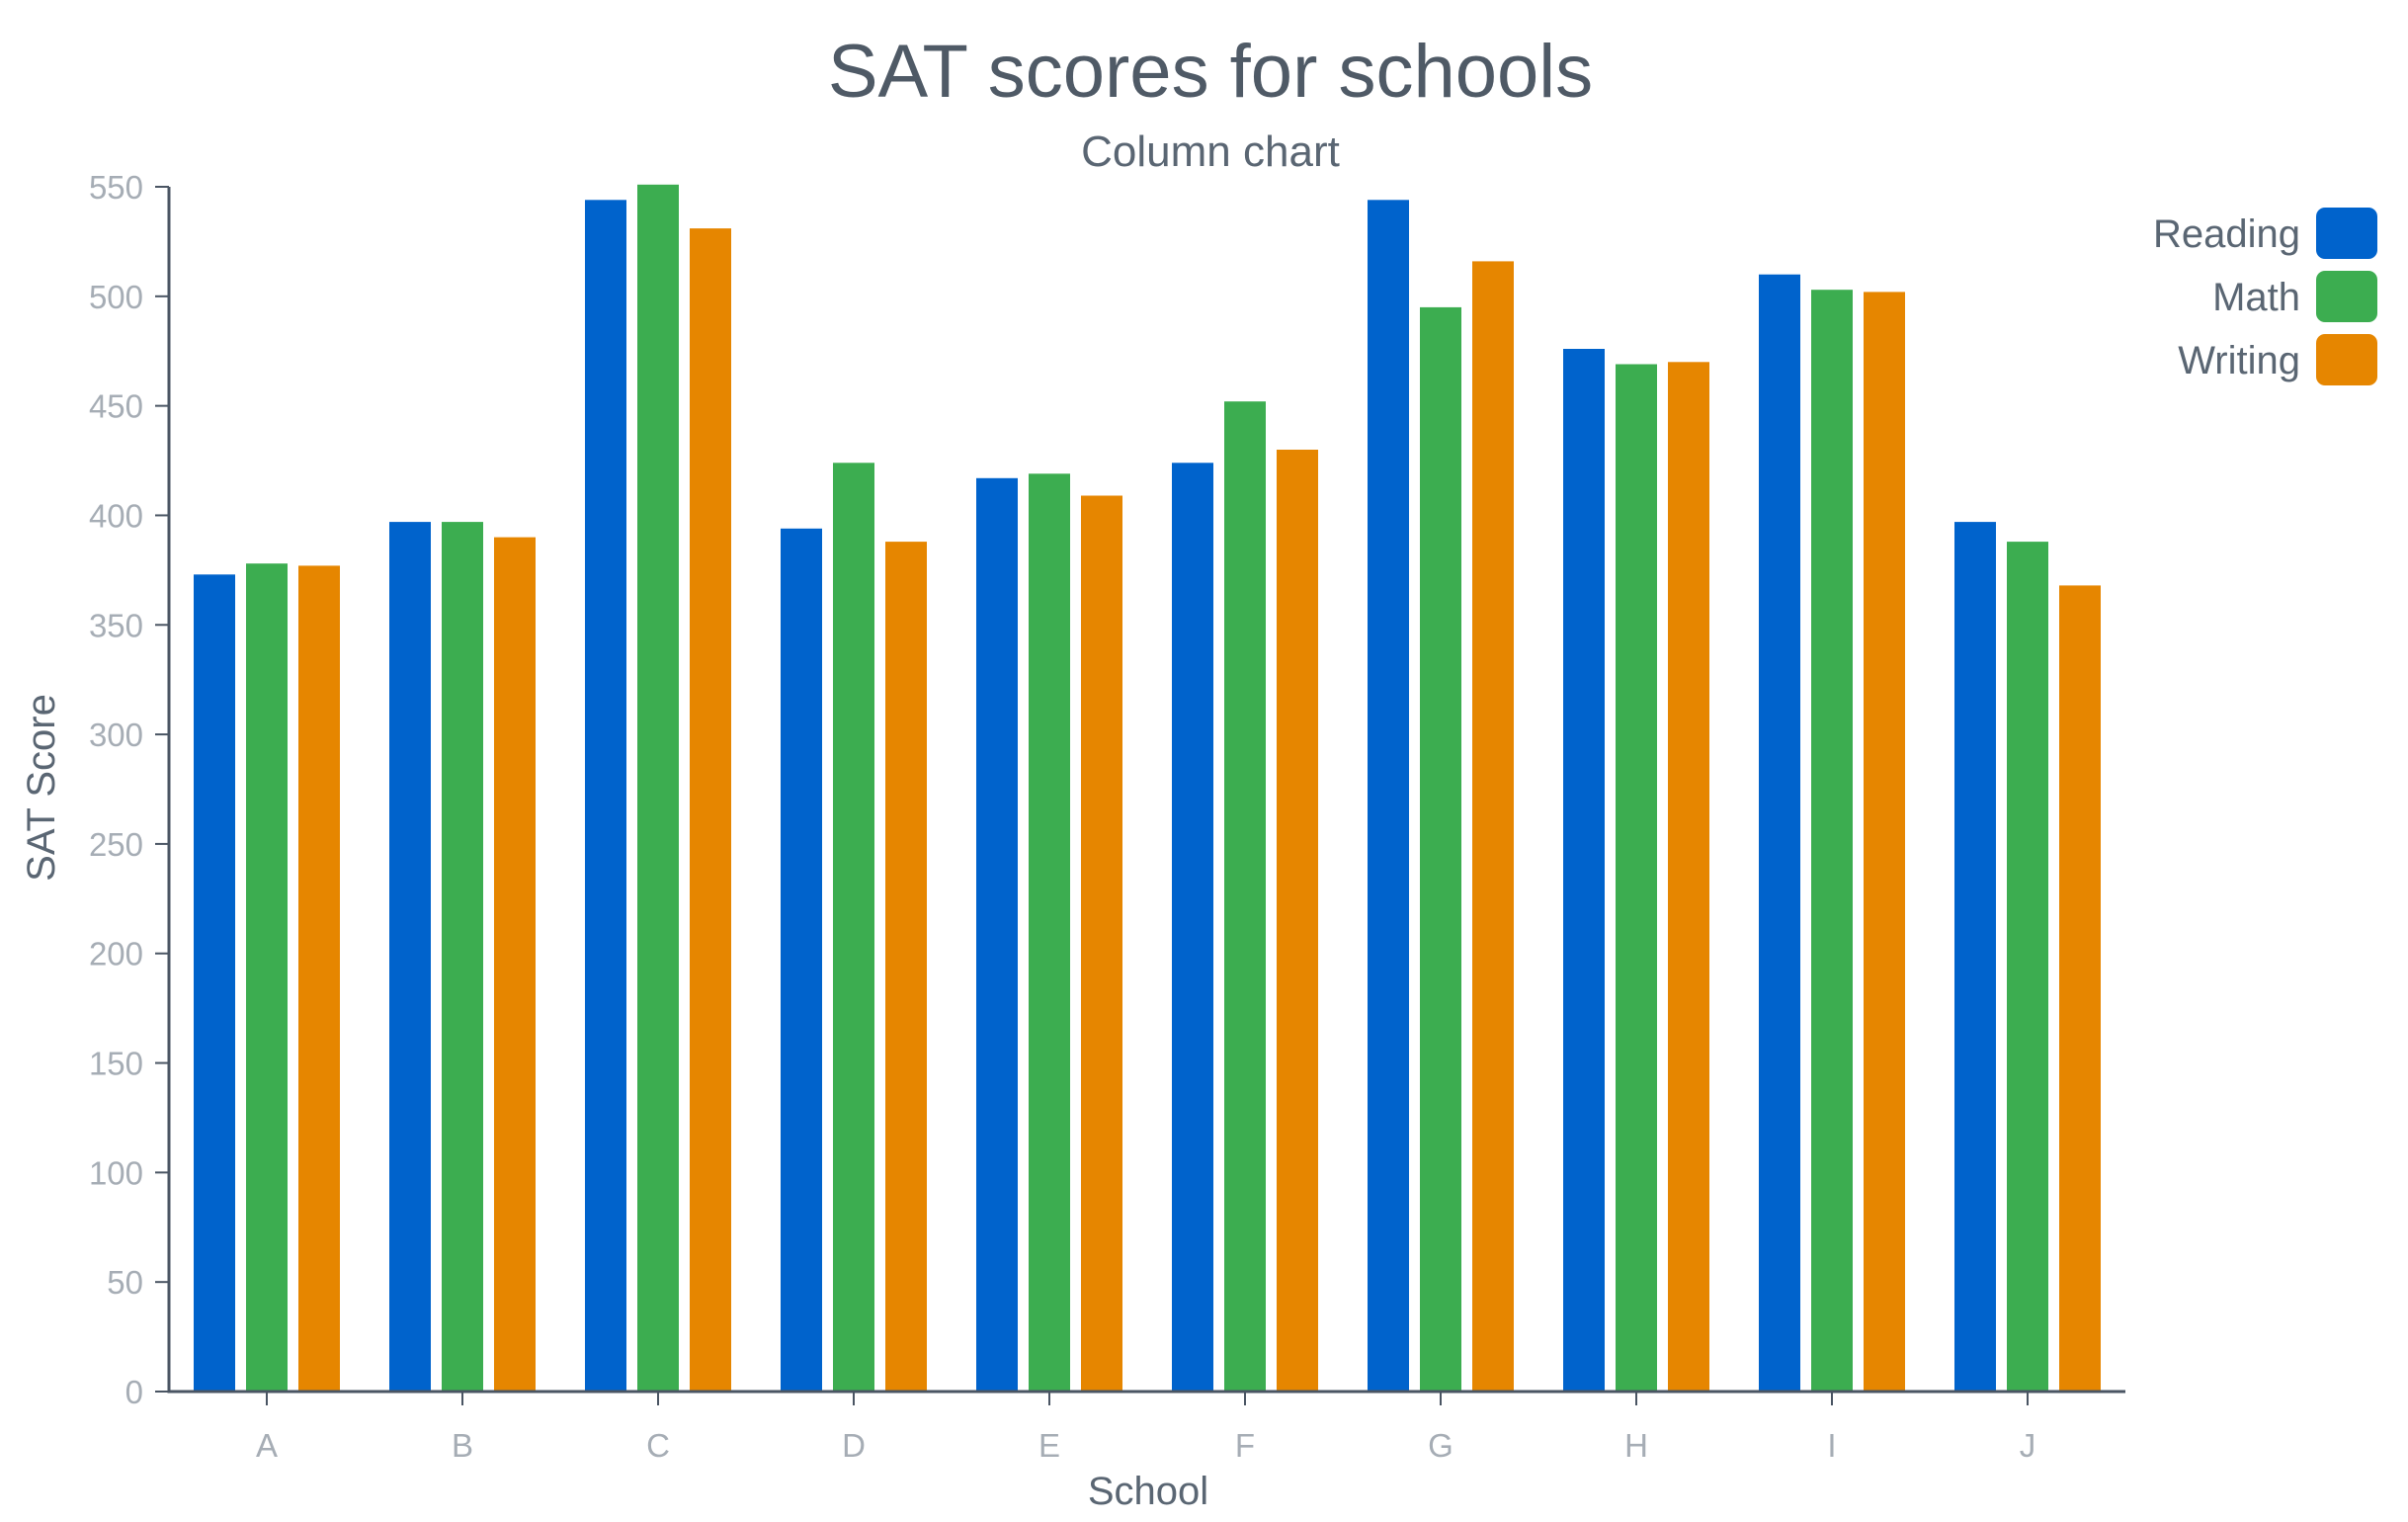 The width and height of the screenshot is (2408, 1522). What do you see at coordinates (41, 788) in the screenshot?
I see `y-axis-title: SAT Score` at bounding box center [41, 788].